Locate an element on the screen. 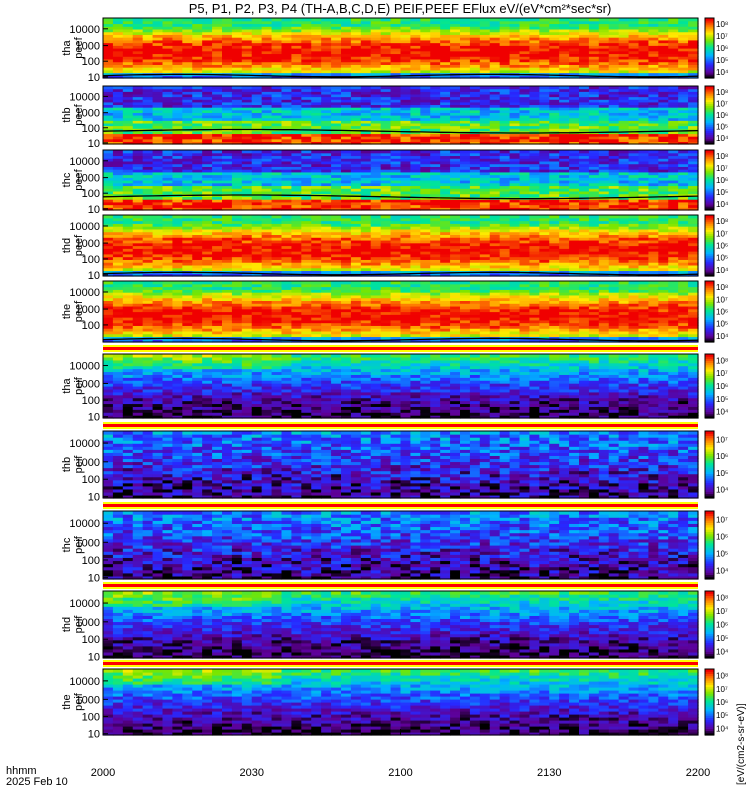 This screenshot has width=750, height=800. panel-probe-label: tha is located at coordinates (67, 47).